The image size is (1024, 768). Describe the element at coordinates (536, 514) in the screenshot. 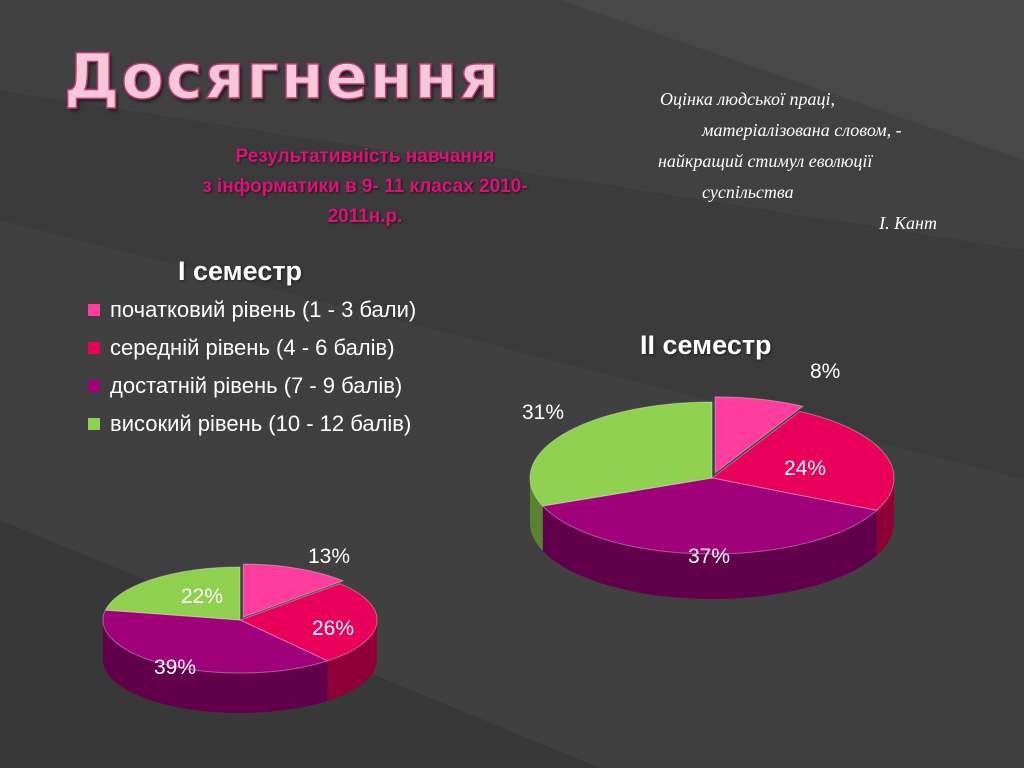

I see `pie2-side-high` at that location.